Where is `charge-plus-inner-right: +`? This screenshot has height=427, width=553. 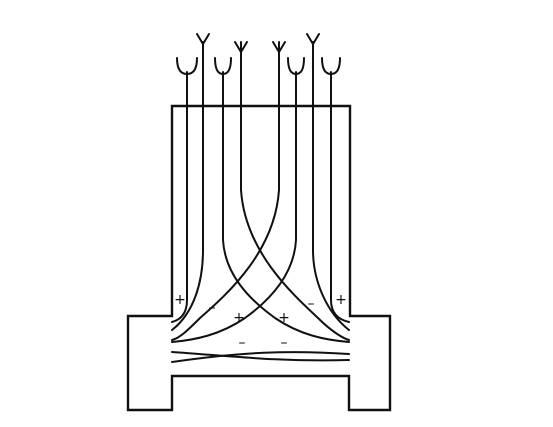 charge-plus-inner-right: + is located at coordinates (284, 318).